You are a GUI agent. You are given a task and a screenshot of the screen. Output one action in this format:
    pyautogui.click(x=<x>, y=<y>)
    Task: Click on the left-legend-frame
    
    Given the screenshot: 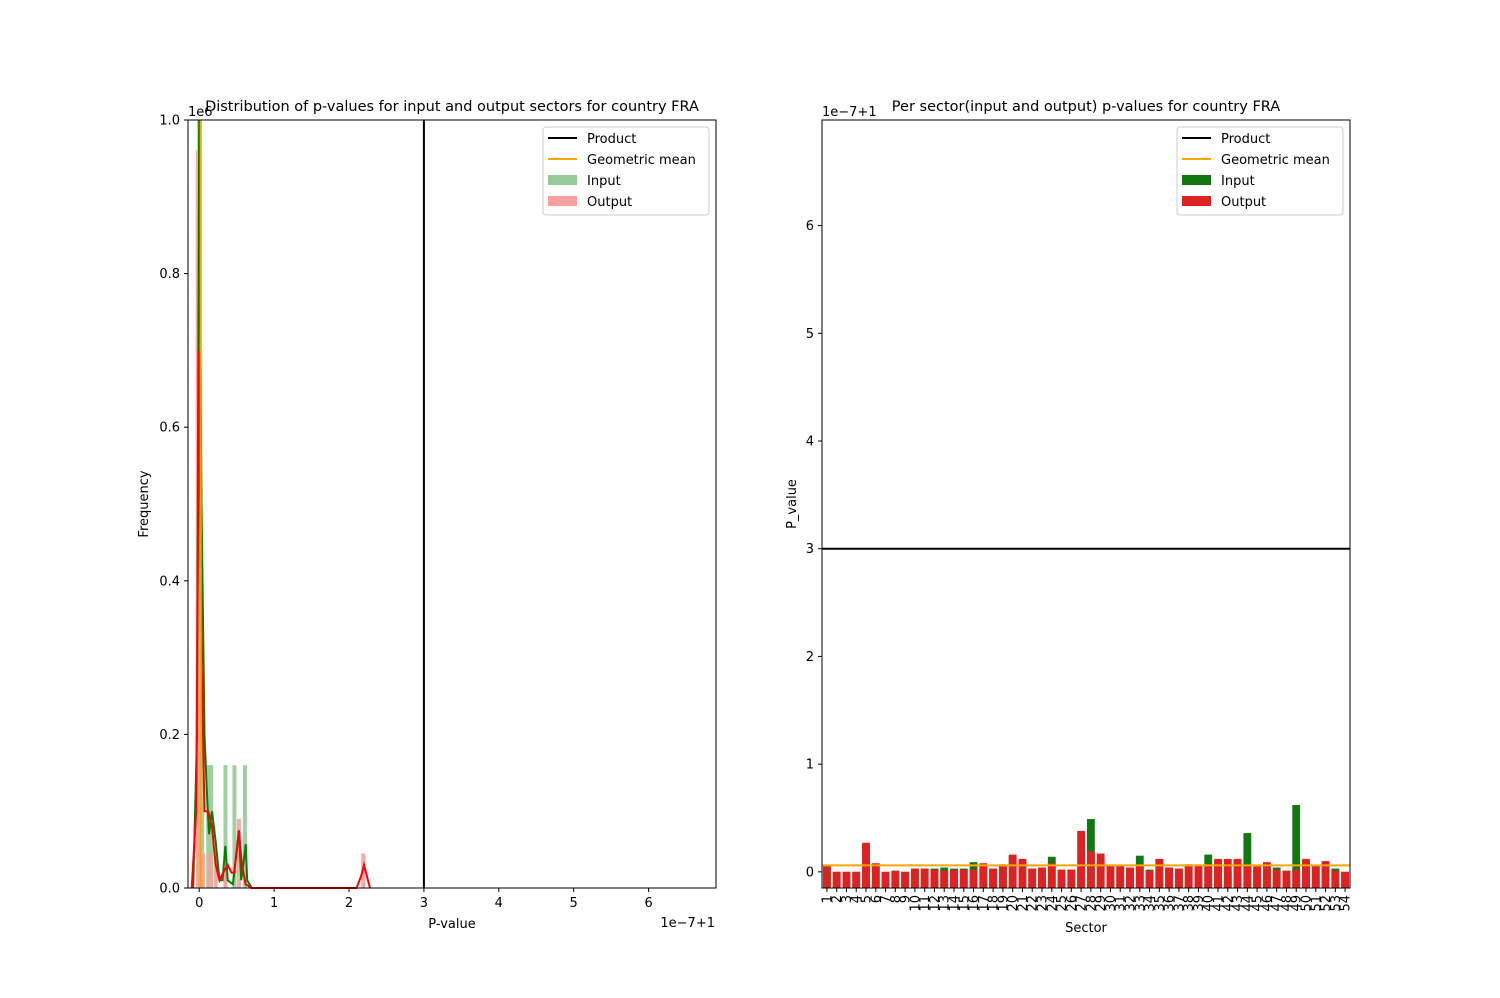 What is the action you would take?
    pyautogui.click(x=626, y=171)
    